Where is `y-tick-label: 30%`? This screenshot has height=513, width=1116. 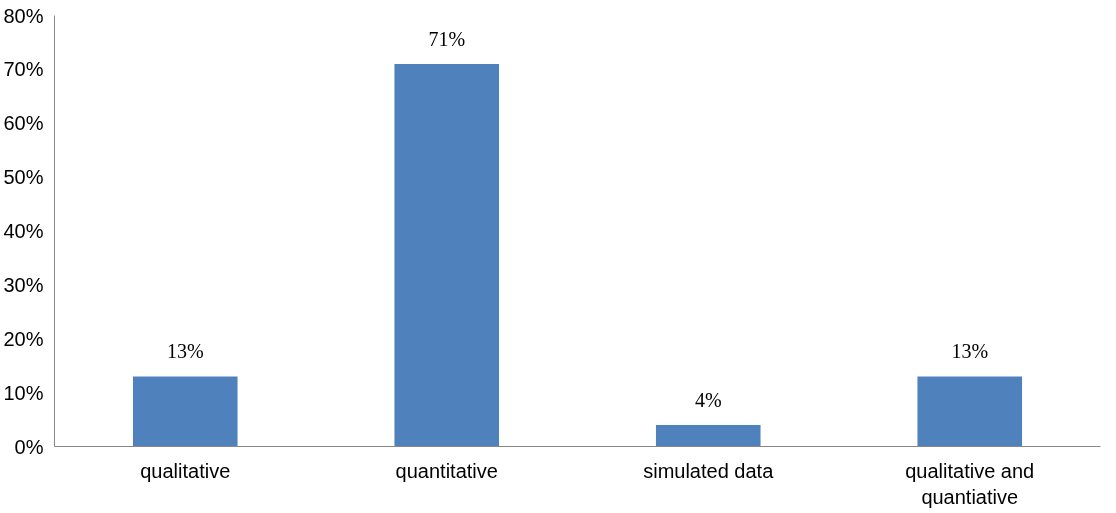 y-tick-label: 30% is located at coordinates (23, 284).